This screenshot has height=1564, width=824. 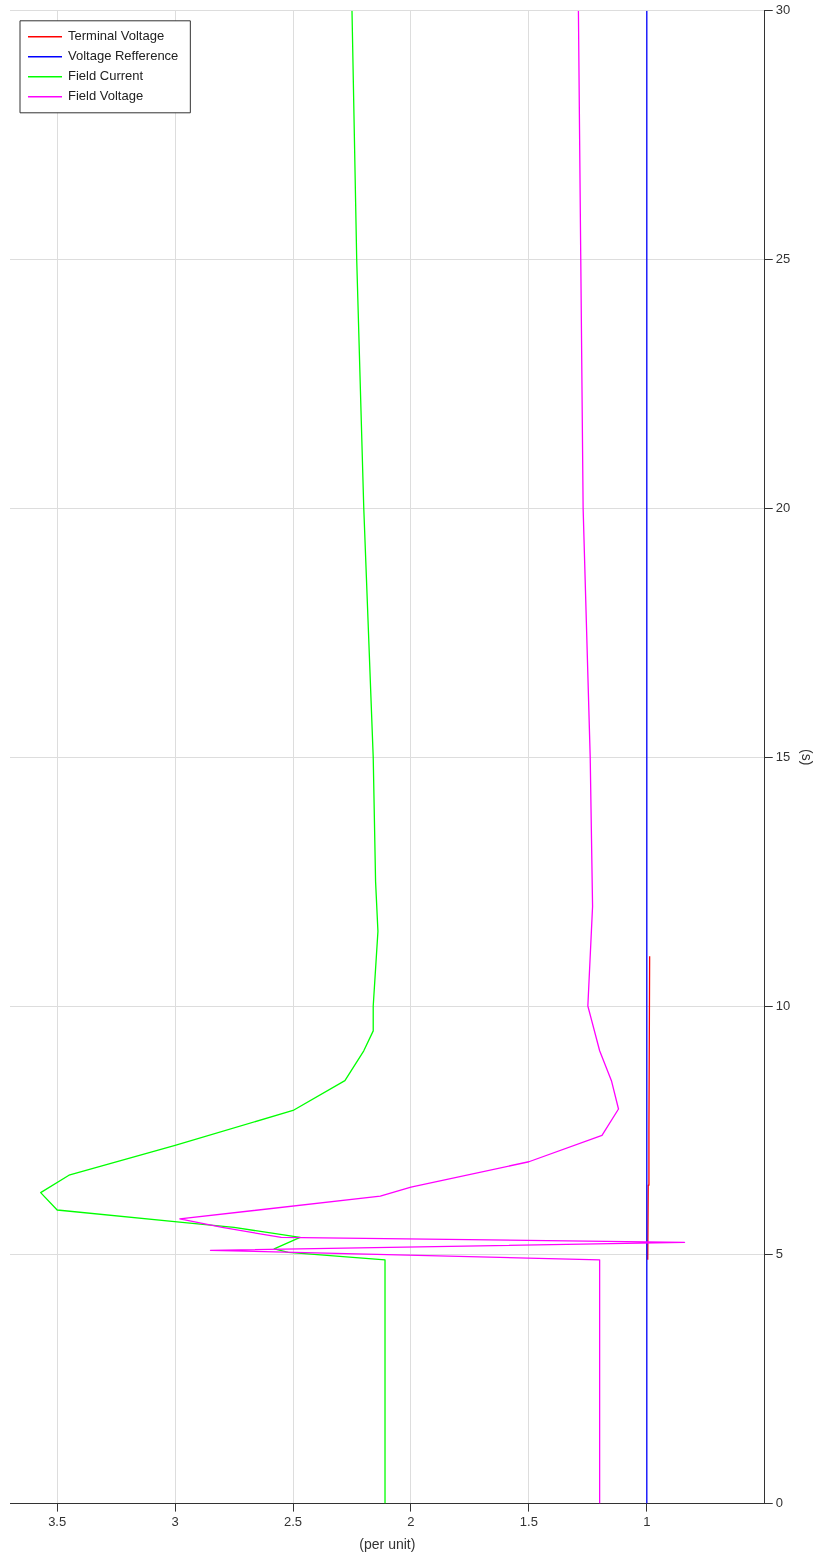 What do you see at coordinates (779, 1503) in the screenshot?
I see `y-tick-label: 0` at bounding box center [779, 1503].